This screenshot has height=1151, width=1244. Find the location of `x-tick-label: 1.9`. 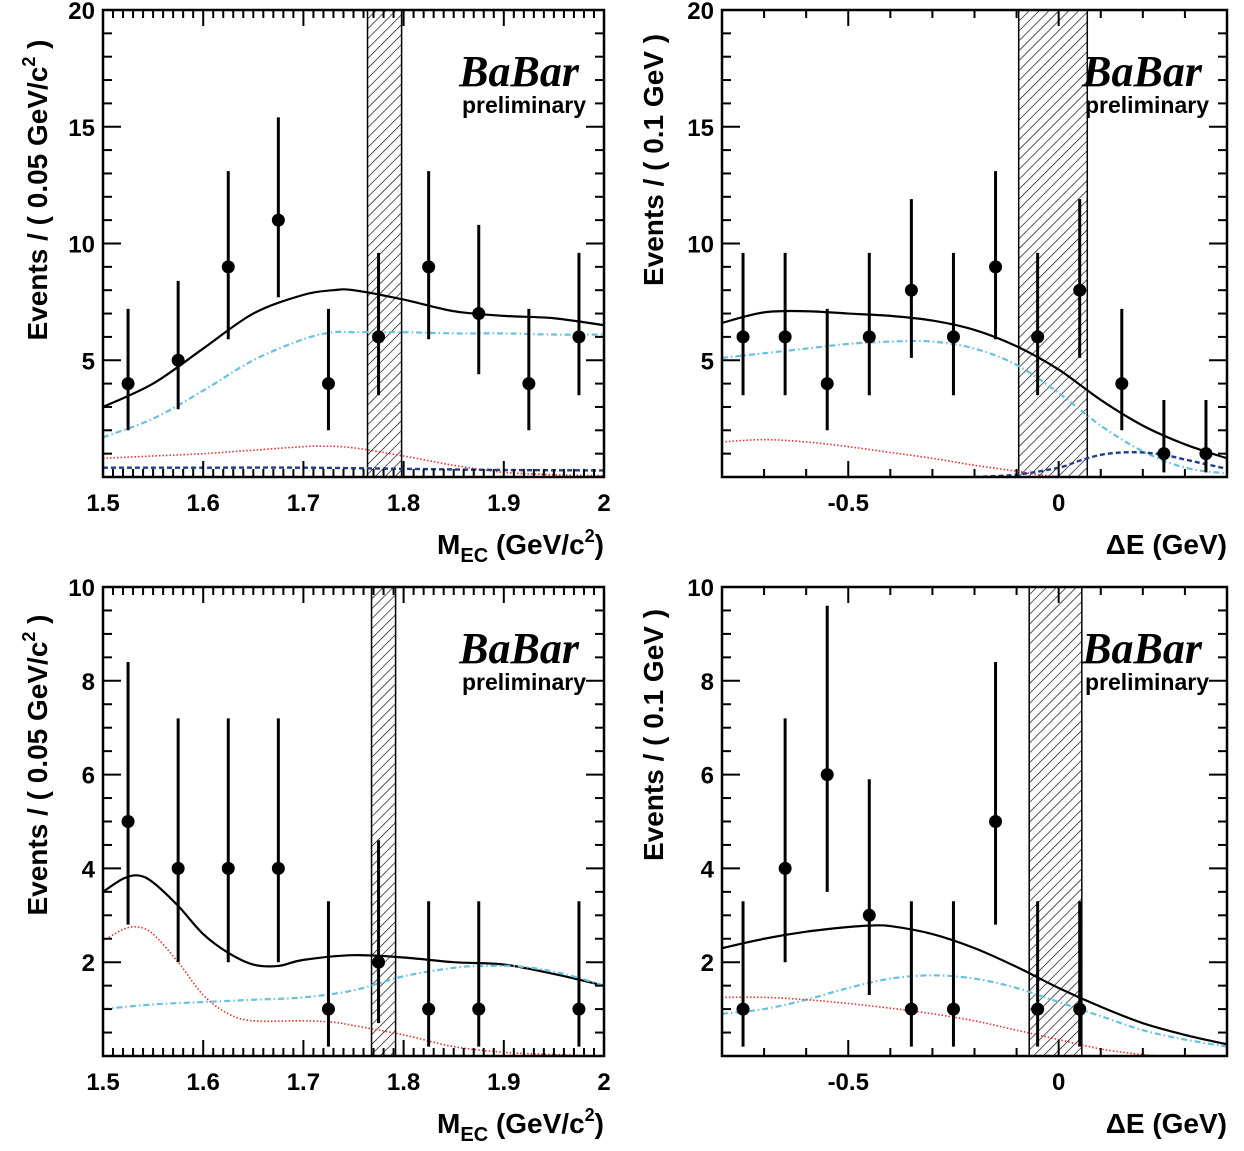

x-tick-label: 1.9 is located at coordinates (503, 1082).